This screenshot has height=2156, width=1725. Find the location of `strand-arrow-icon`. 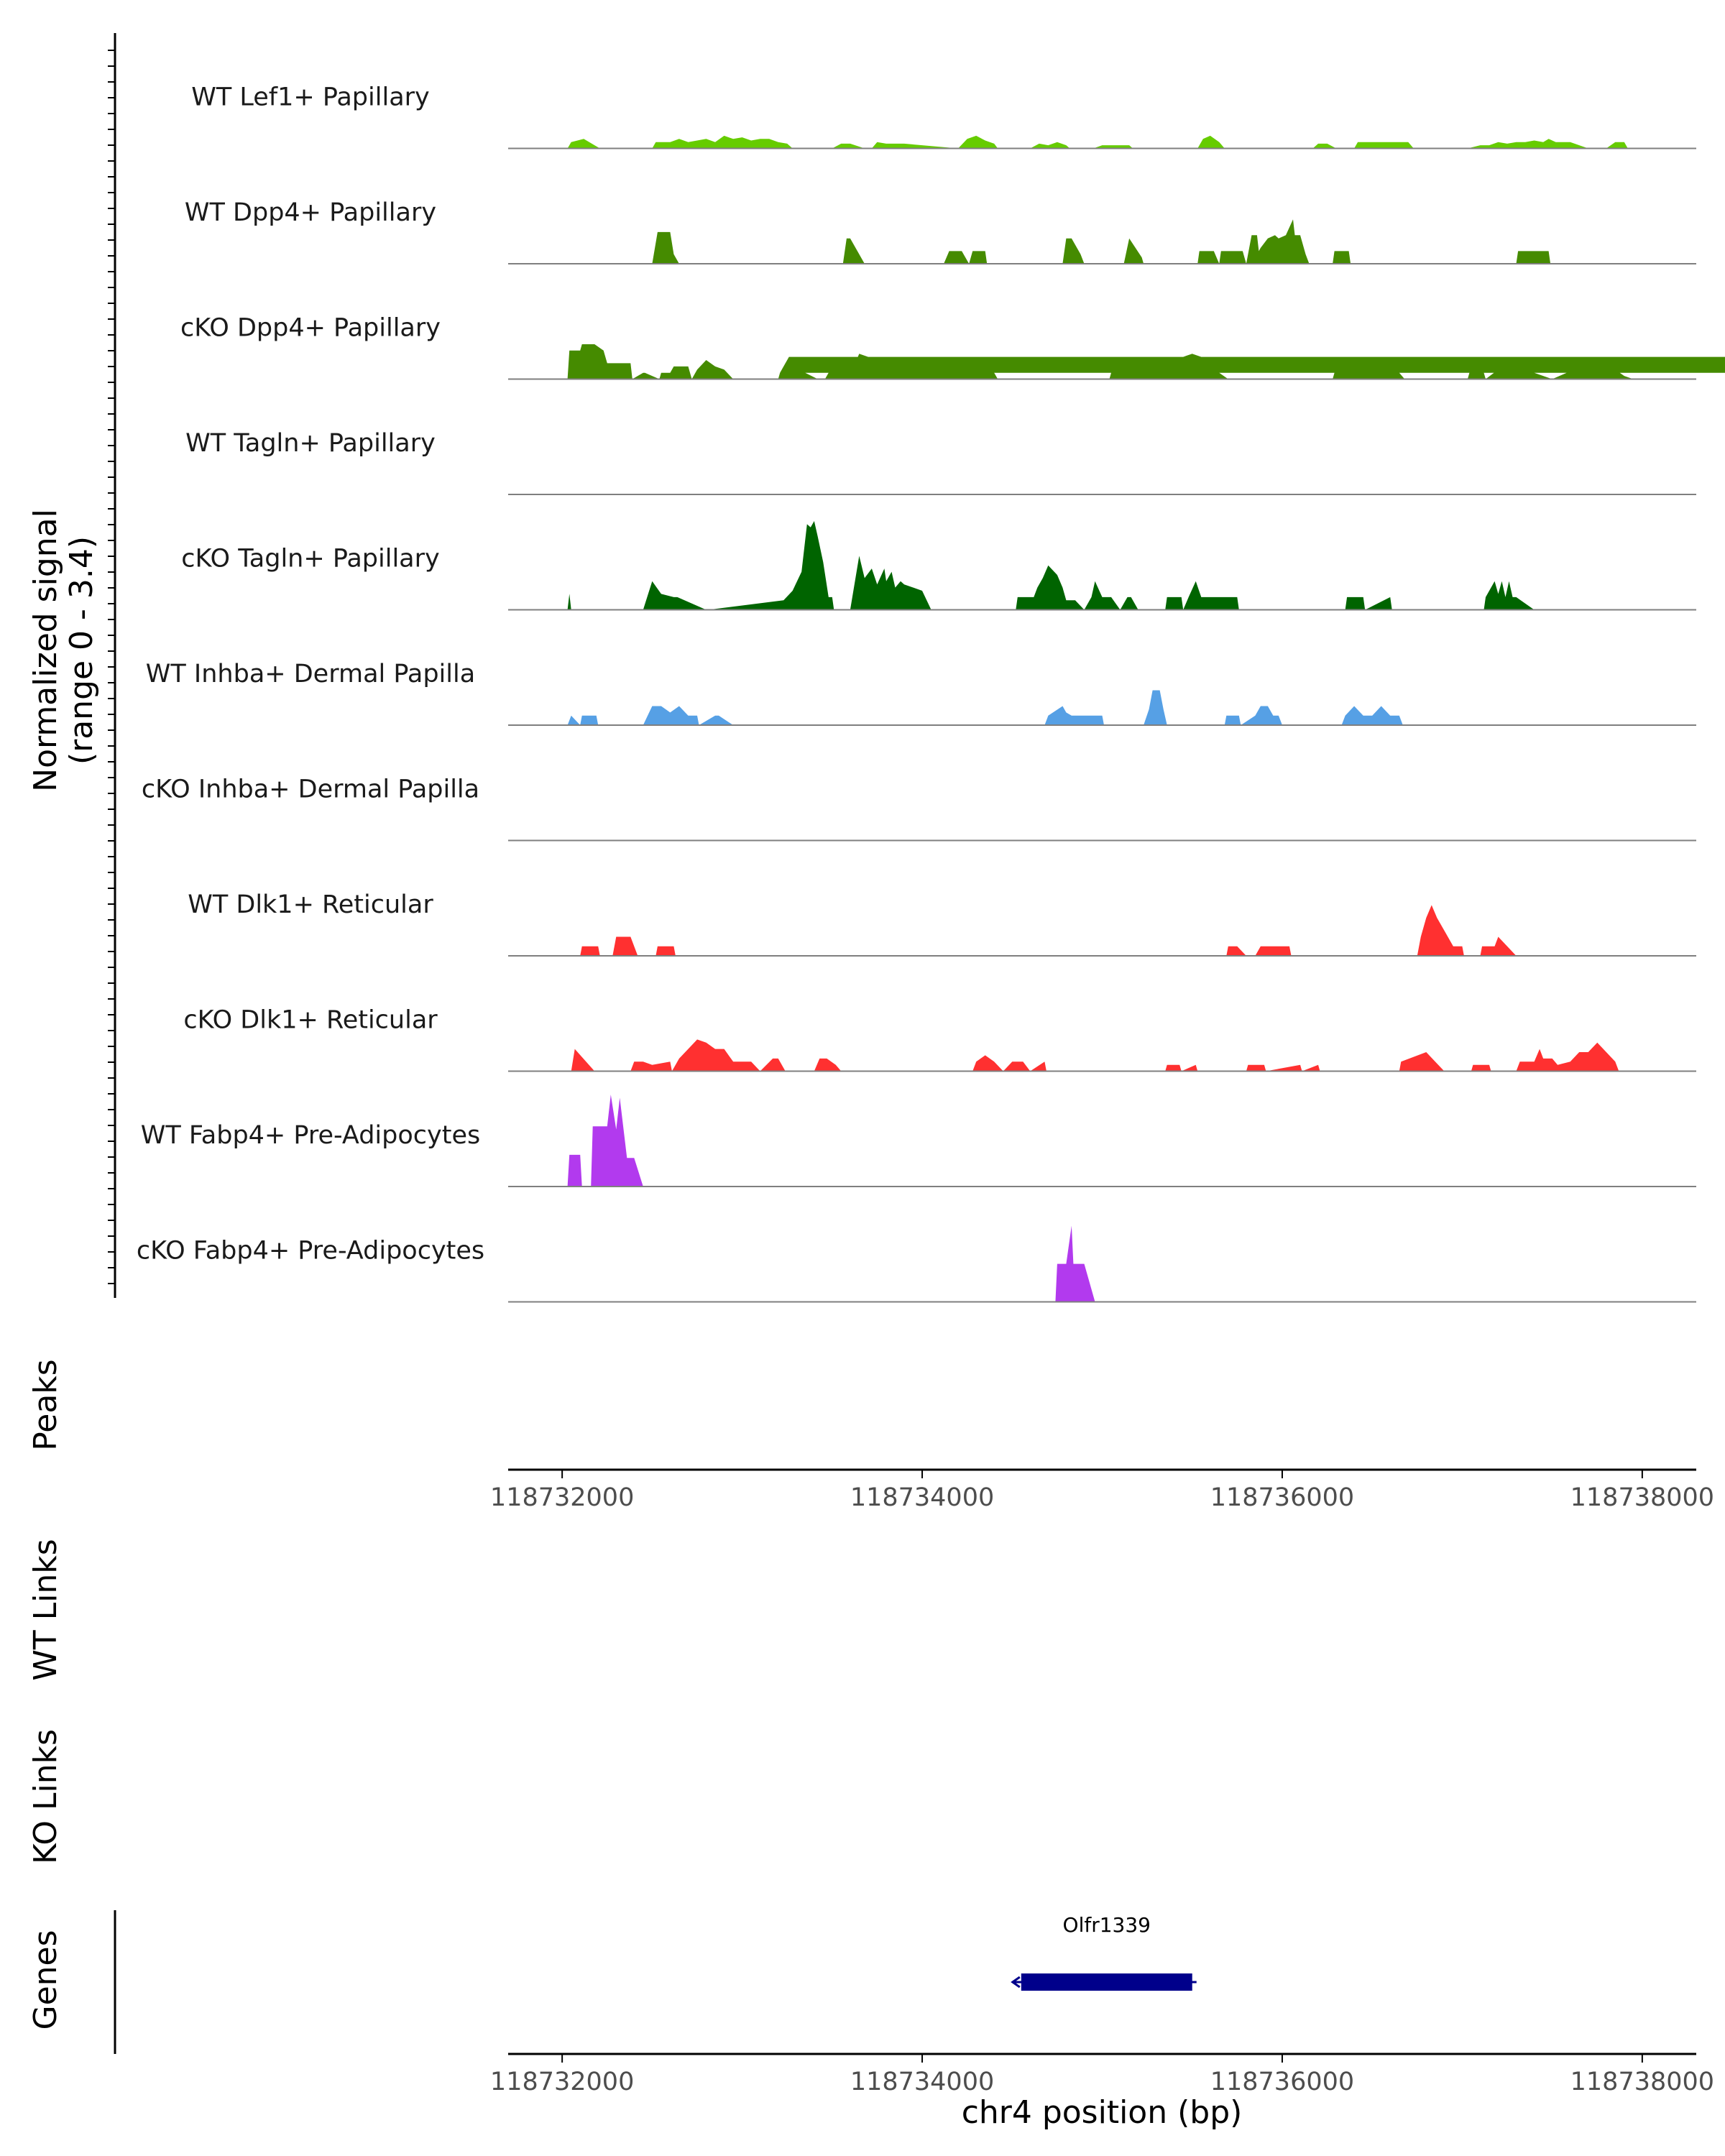

strand-arrow-icon is located at coordinates (1016, 1983).